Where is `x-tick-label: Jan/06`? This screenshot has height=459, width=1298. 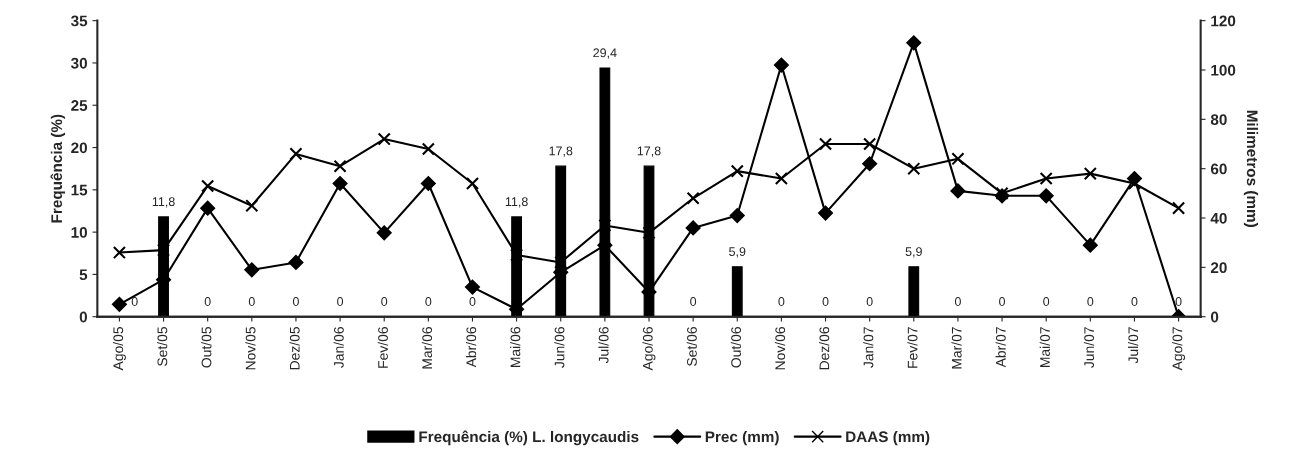
x-tick-label: Jan/06 is located at coordinates (338, 347).